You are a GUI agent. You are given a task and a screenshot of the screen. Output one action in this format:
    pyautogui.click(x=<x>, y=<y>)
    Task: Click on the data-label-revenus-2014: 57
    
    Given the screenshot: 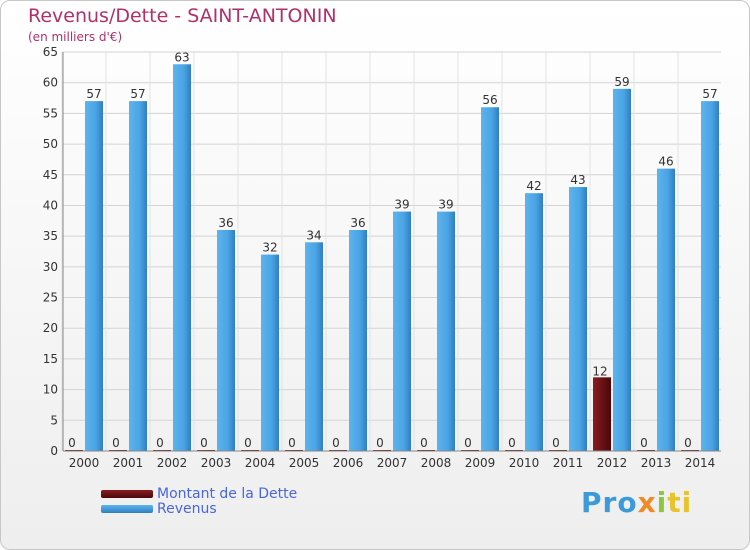 What is the action you would take?
    pyautogui.click(x=709, y=94)
    